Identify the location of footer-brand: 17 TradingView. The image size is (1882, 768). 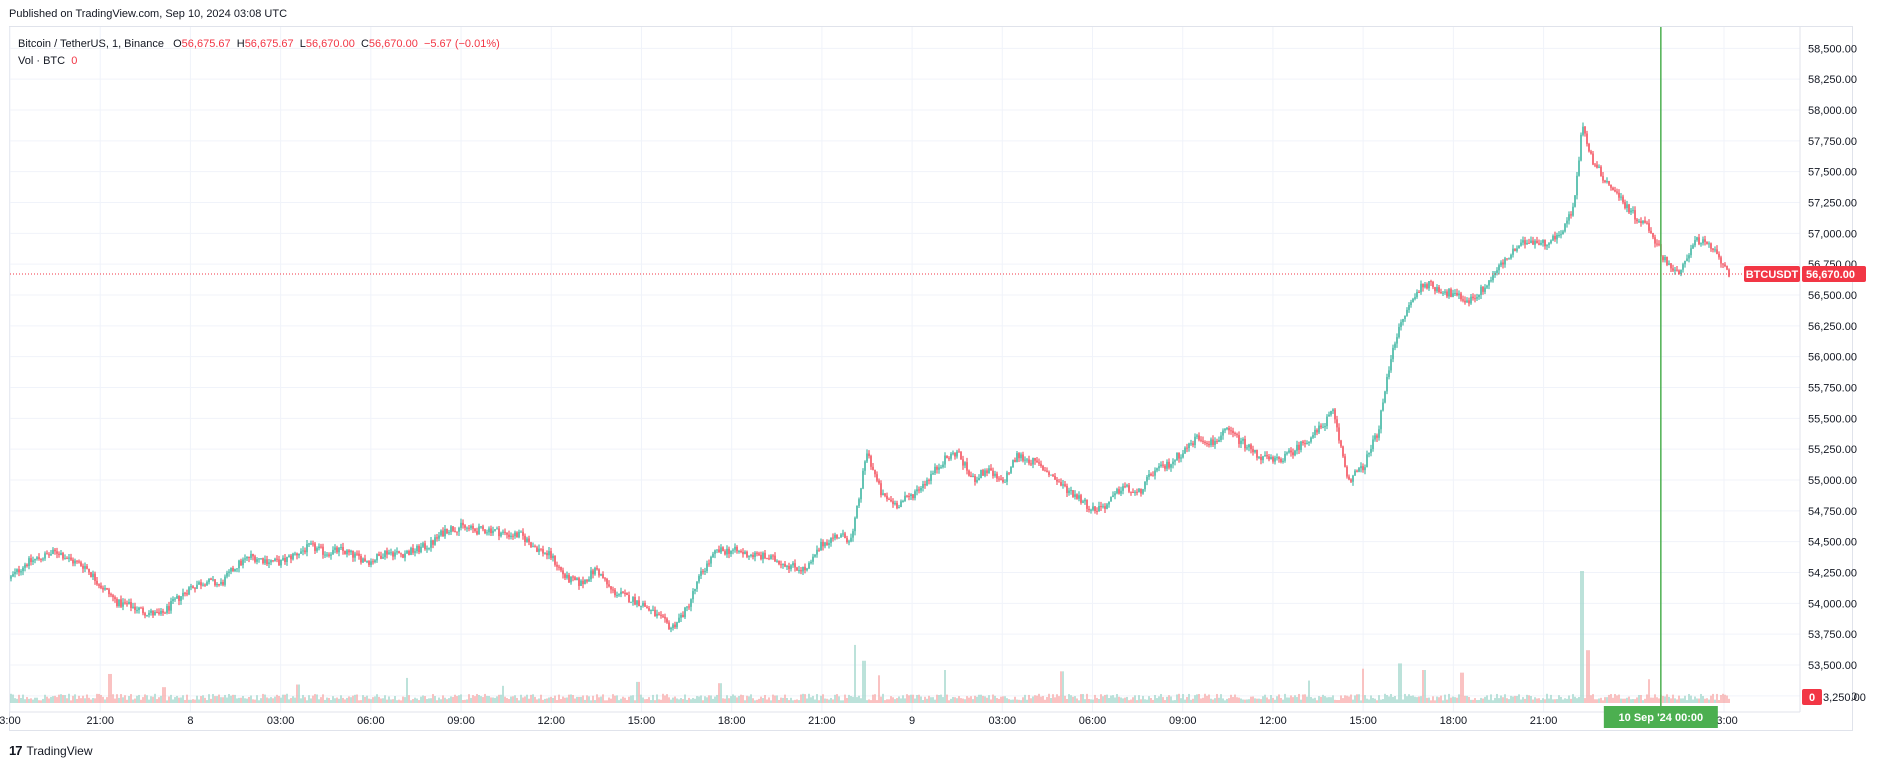
(51, 750).